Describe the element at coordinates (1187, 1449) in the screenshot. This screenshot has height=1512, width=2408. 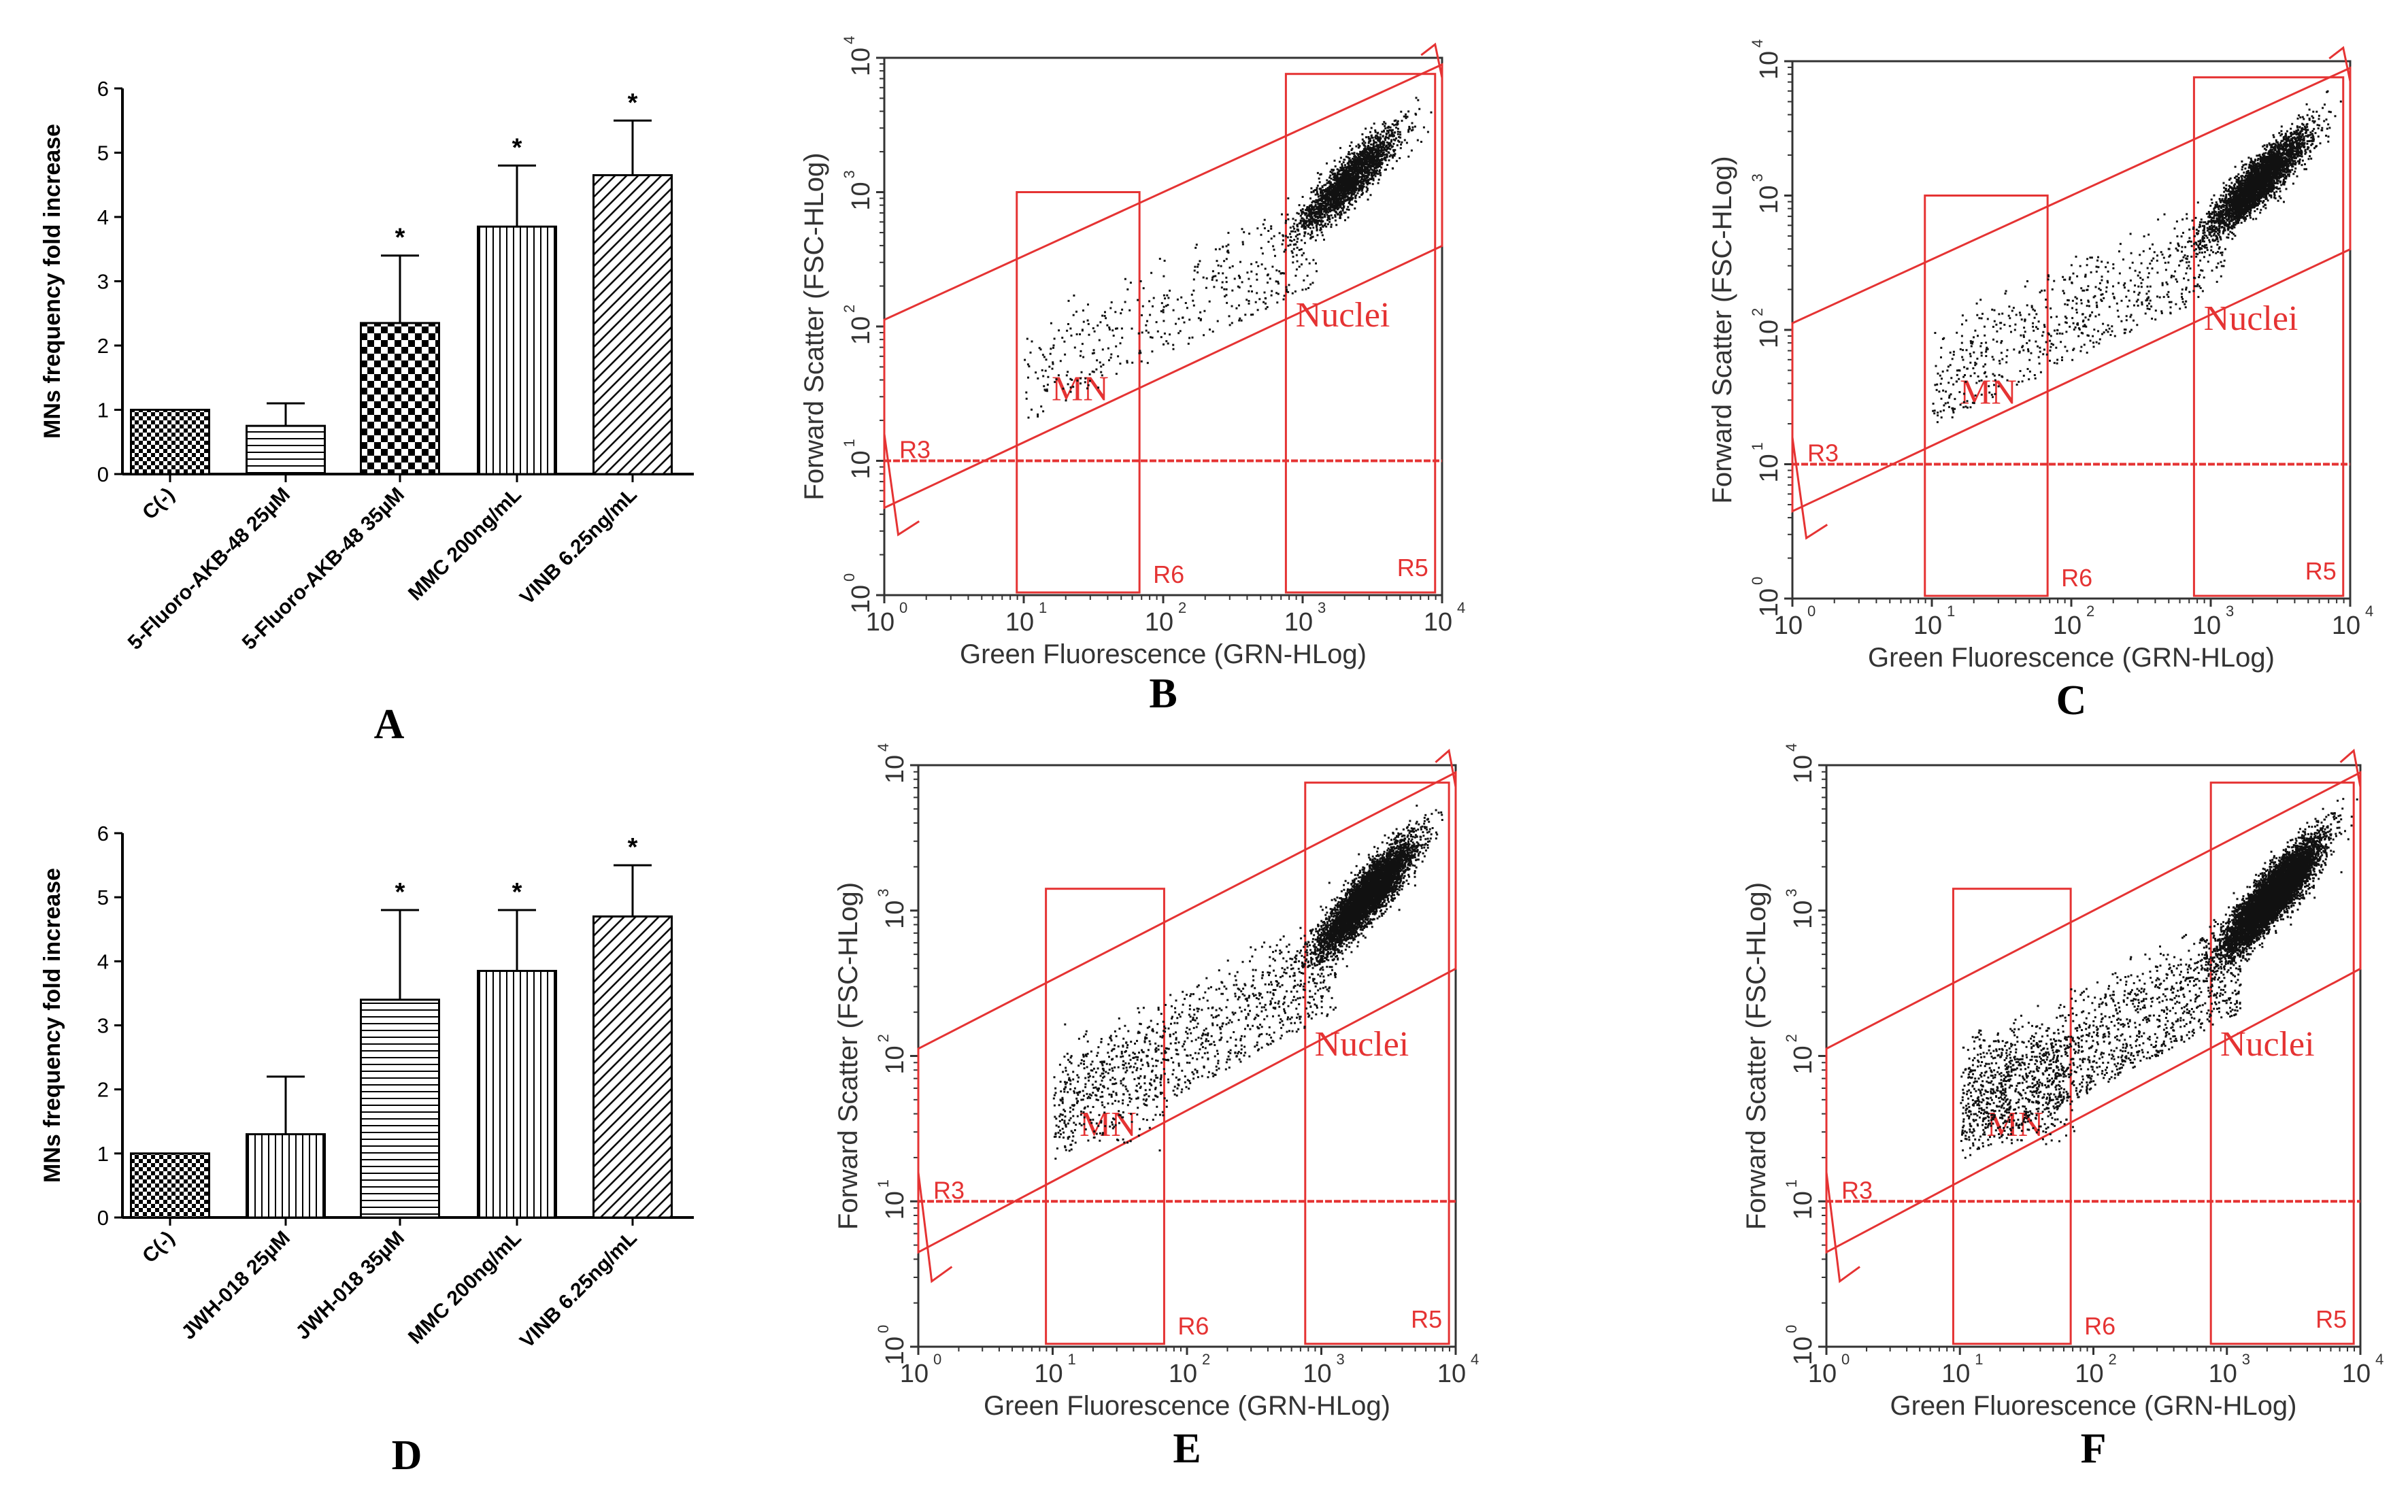
I see `panel-letter: E` at that location.